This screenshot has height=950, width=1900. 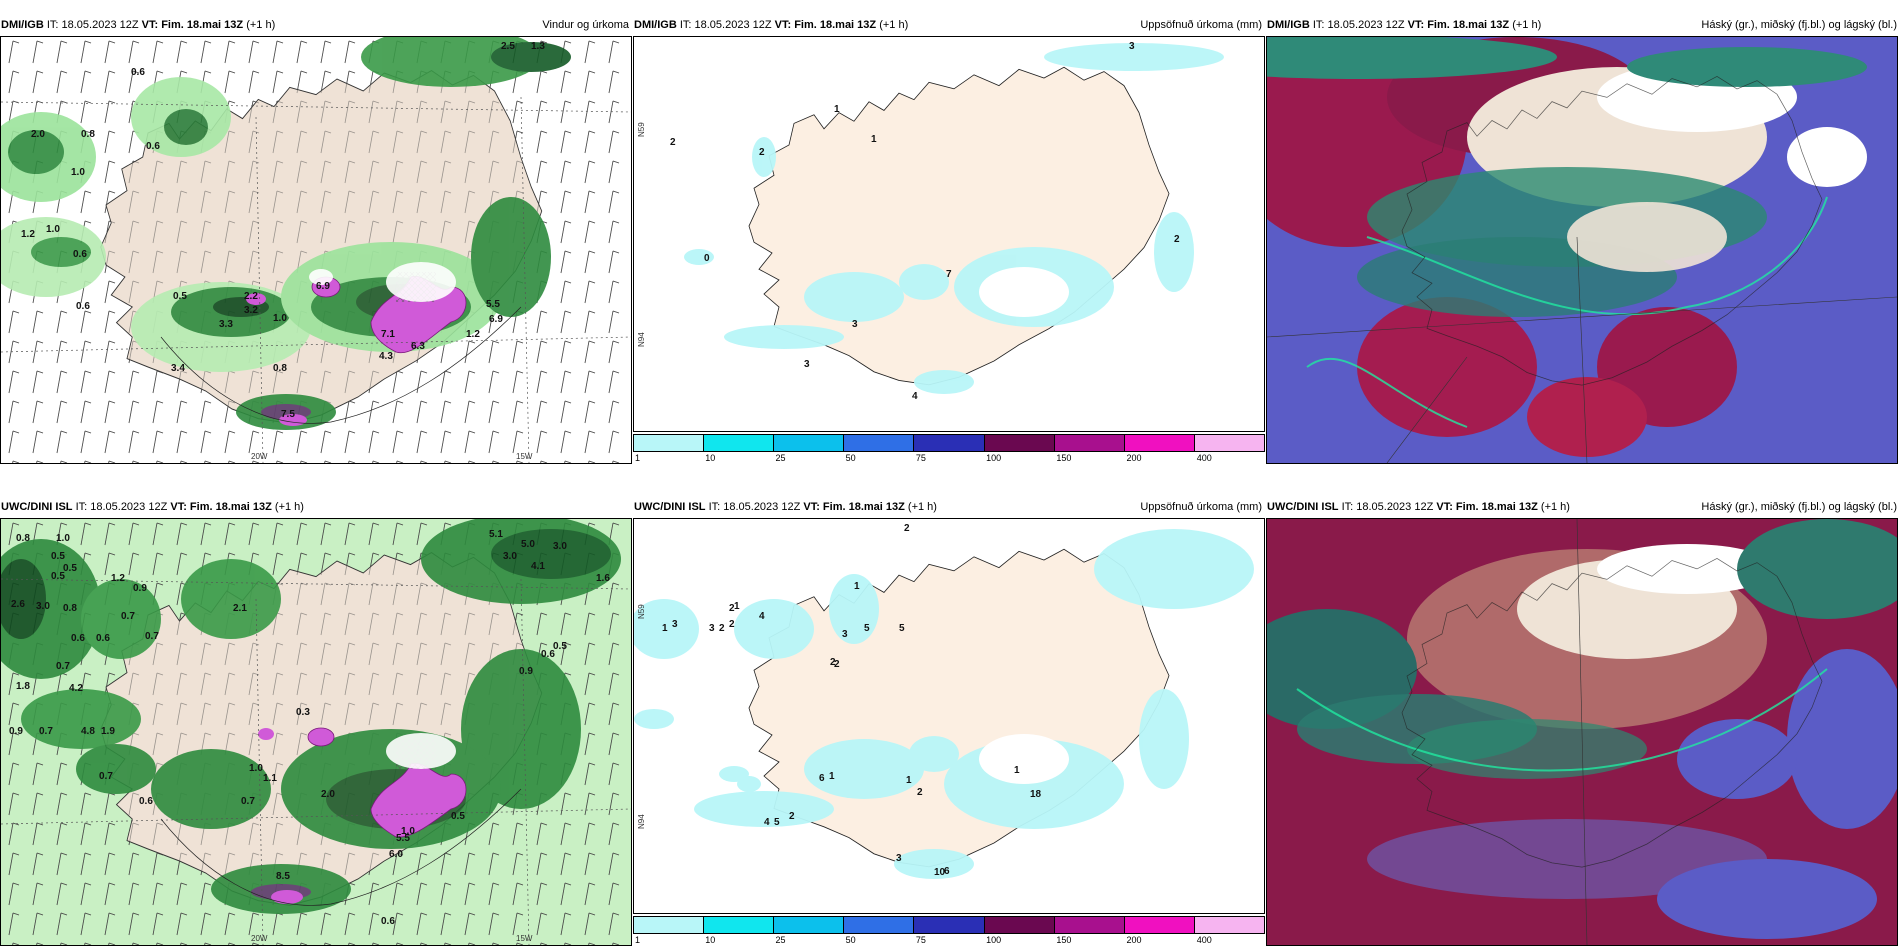 What do you see at coordinates (940, 872) in the screenshot?
I see `precip-value: 10` at bounding box center [940, 872].